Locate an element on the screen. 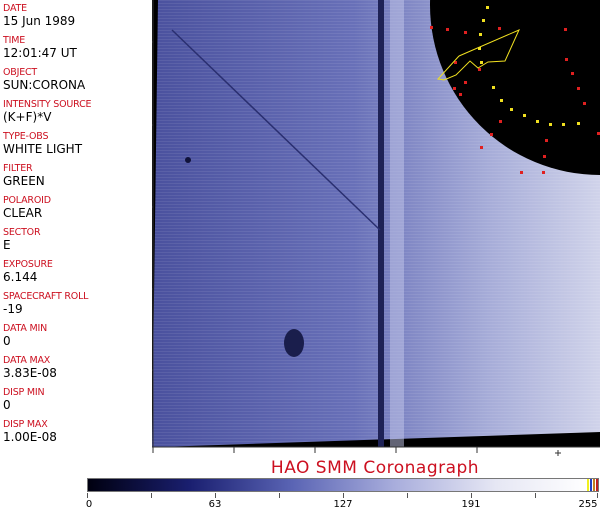  field-data-min: DATA MIN 0 is located at coordinates (25, 335).